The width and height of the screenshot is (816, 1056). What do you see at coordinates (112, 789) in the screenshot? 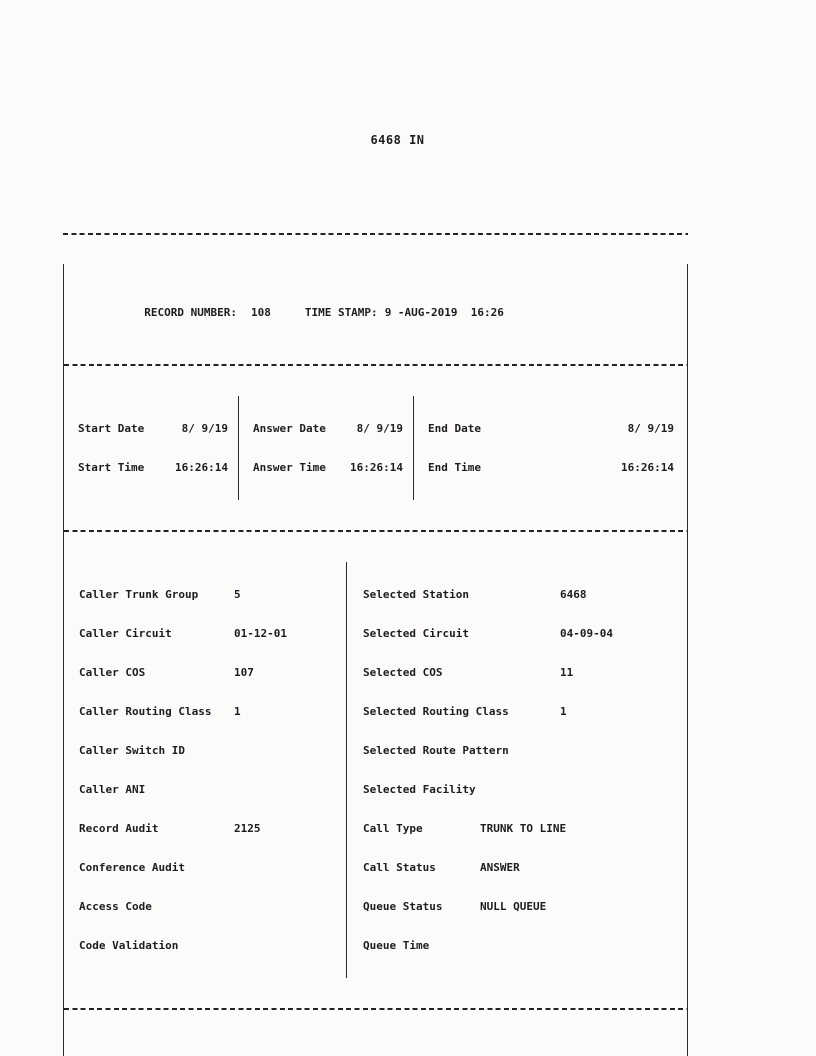
I see `field-label: Caller ANI` at bounding box center [112, 789].